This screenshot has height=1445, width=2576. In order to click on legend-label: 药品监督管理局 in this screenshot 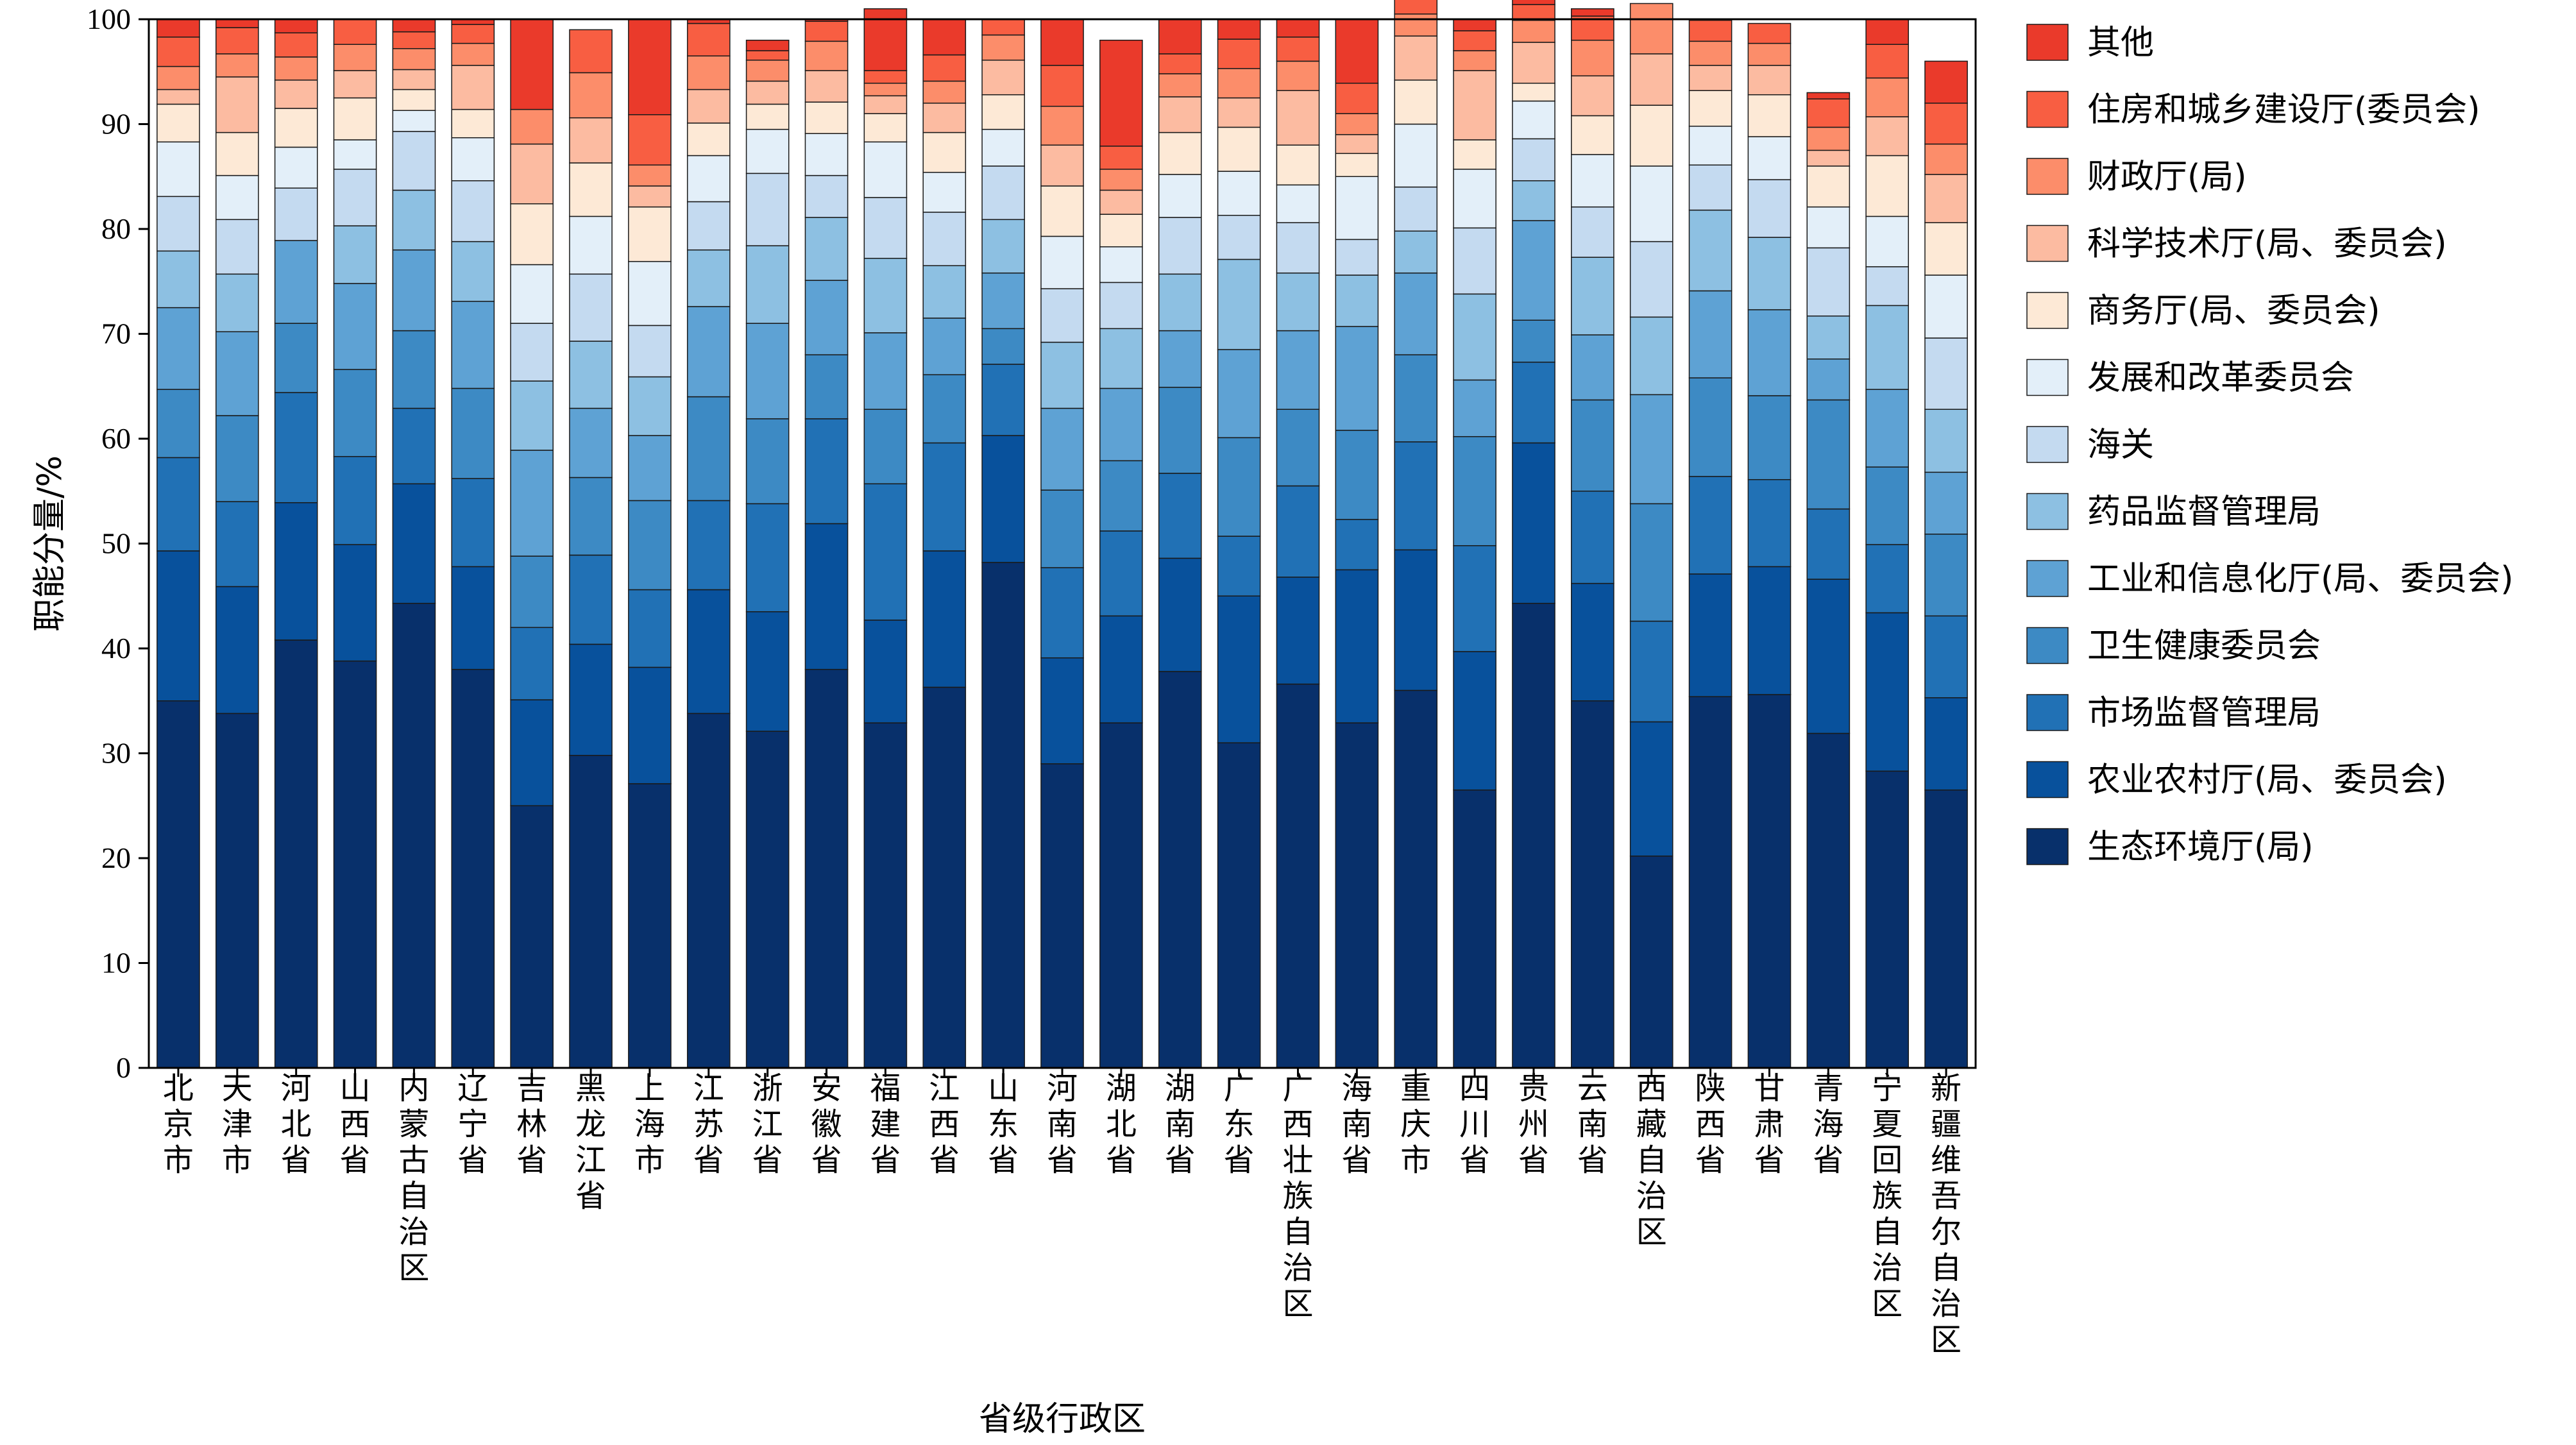, I will do `click(2204, 512)`.